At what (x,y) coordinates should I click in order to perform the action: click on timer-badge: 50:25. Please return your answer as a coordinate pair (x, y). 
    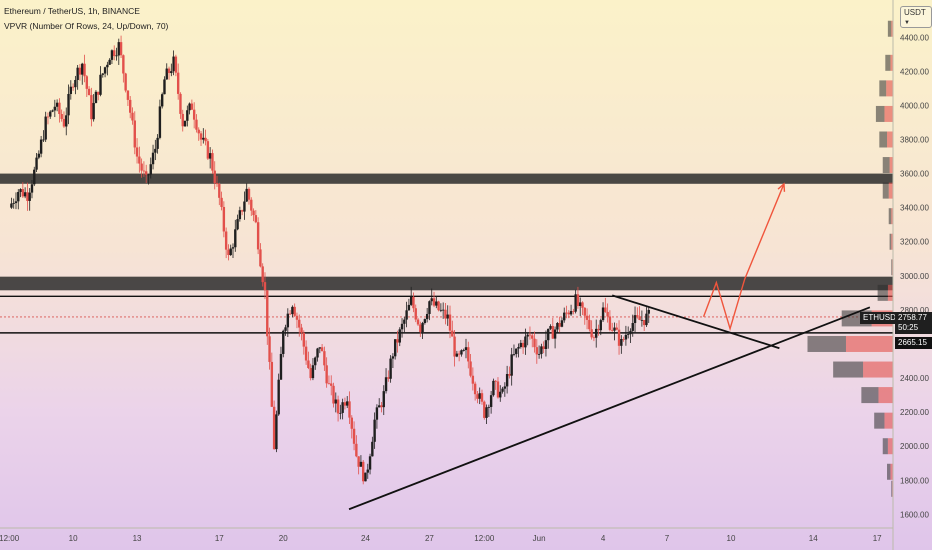
    Looking at the image, I should click on (913, 328).